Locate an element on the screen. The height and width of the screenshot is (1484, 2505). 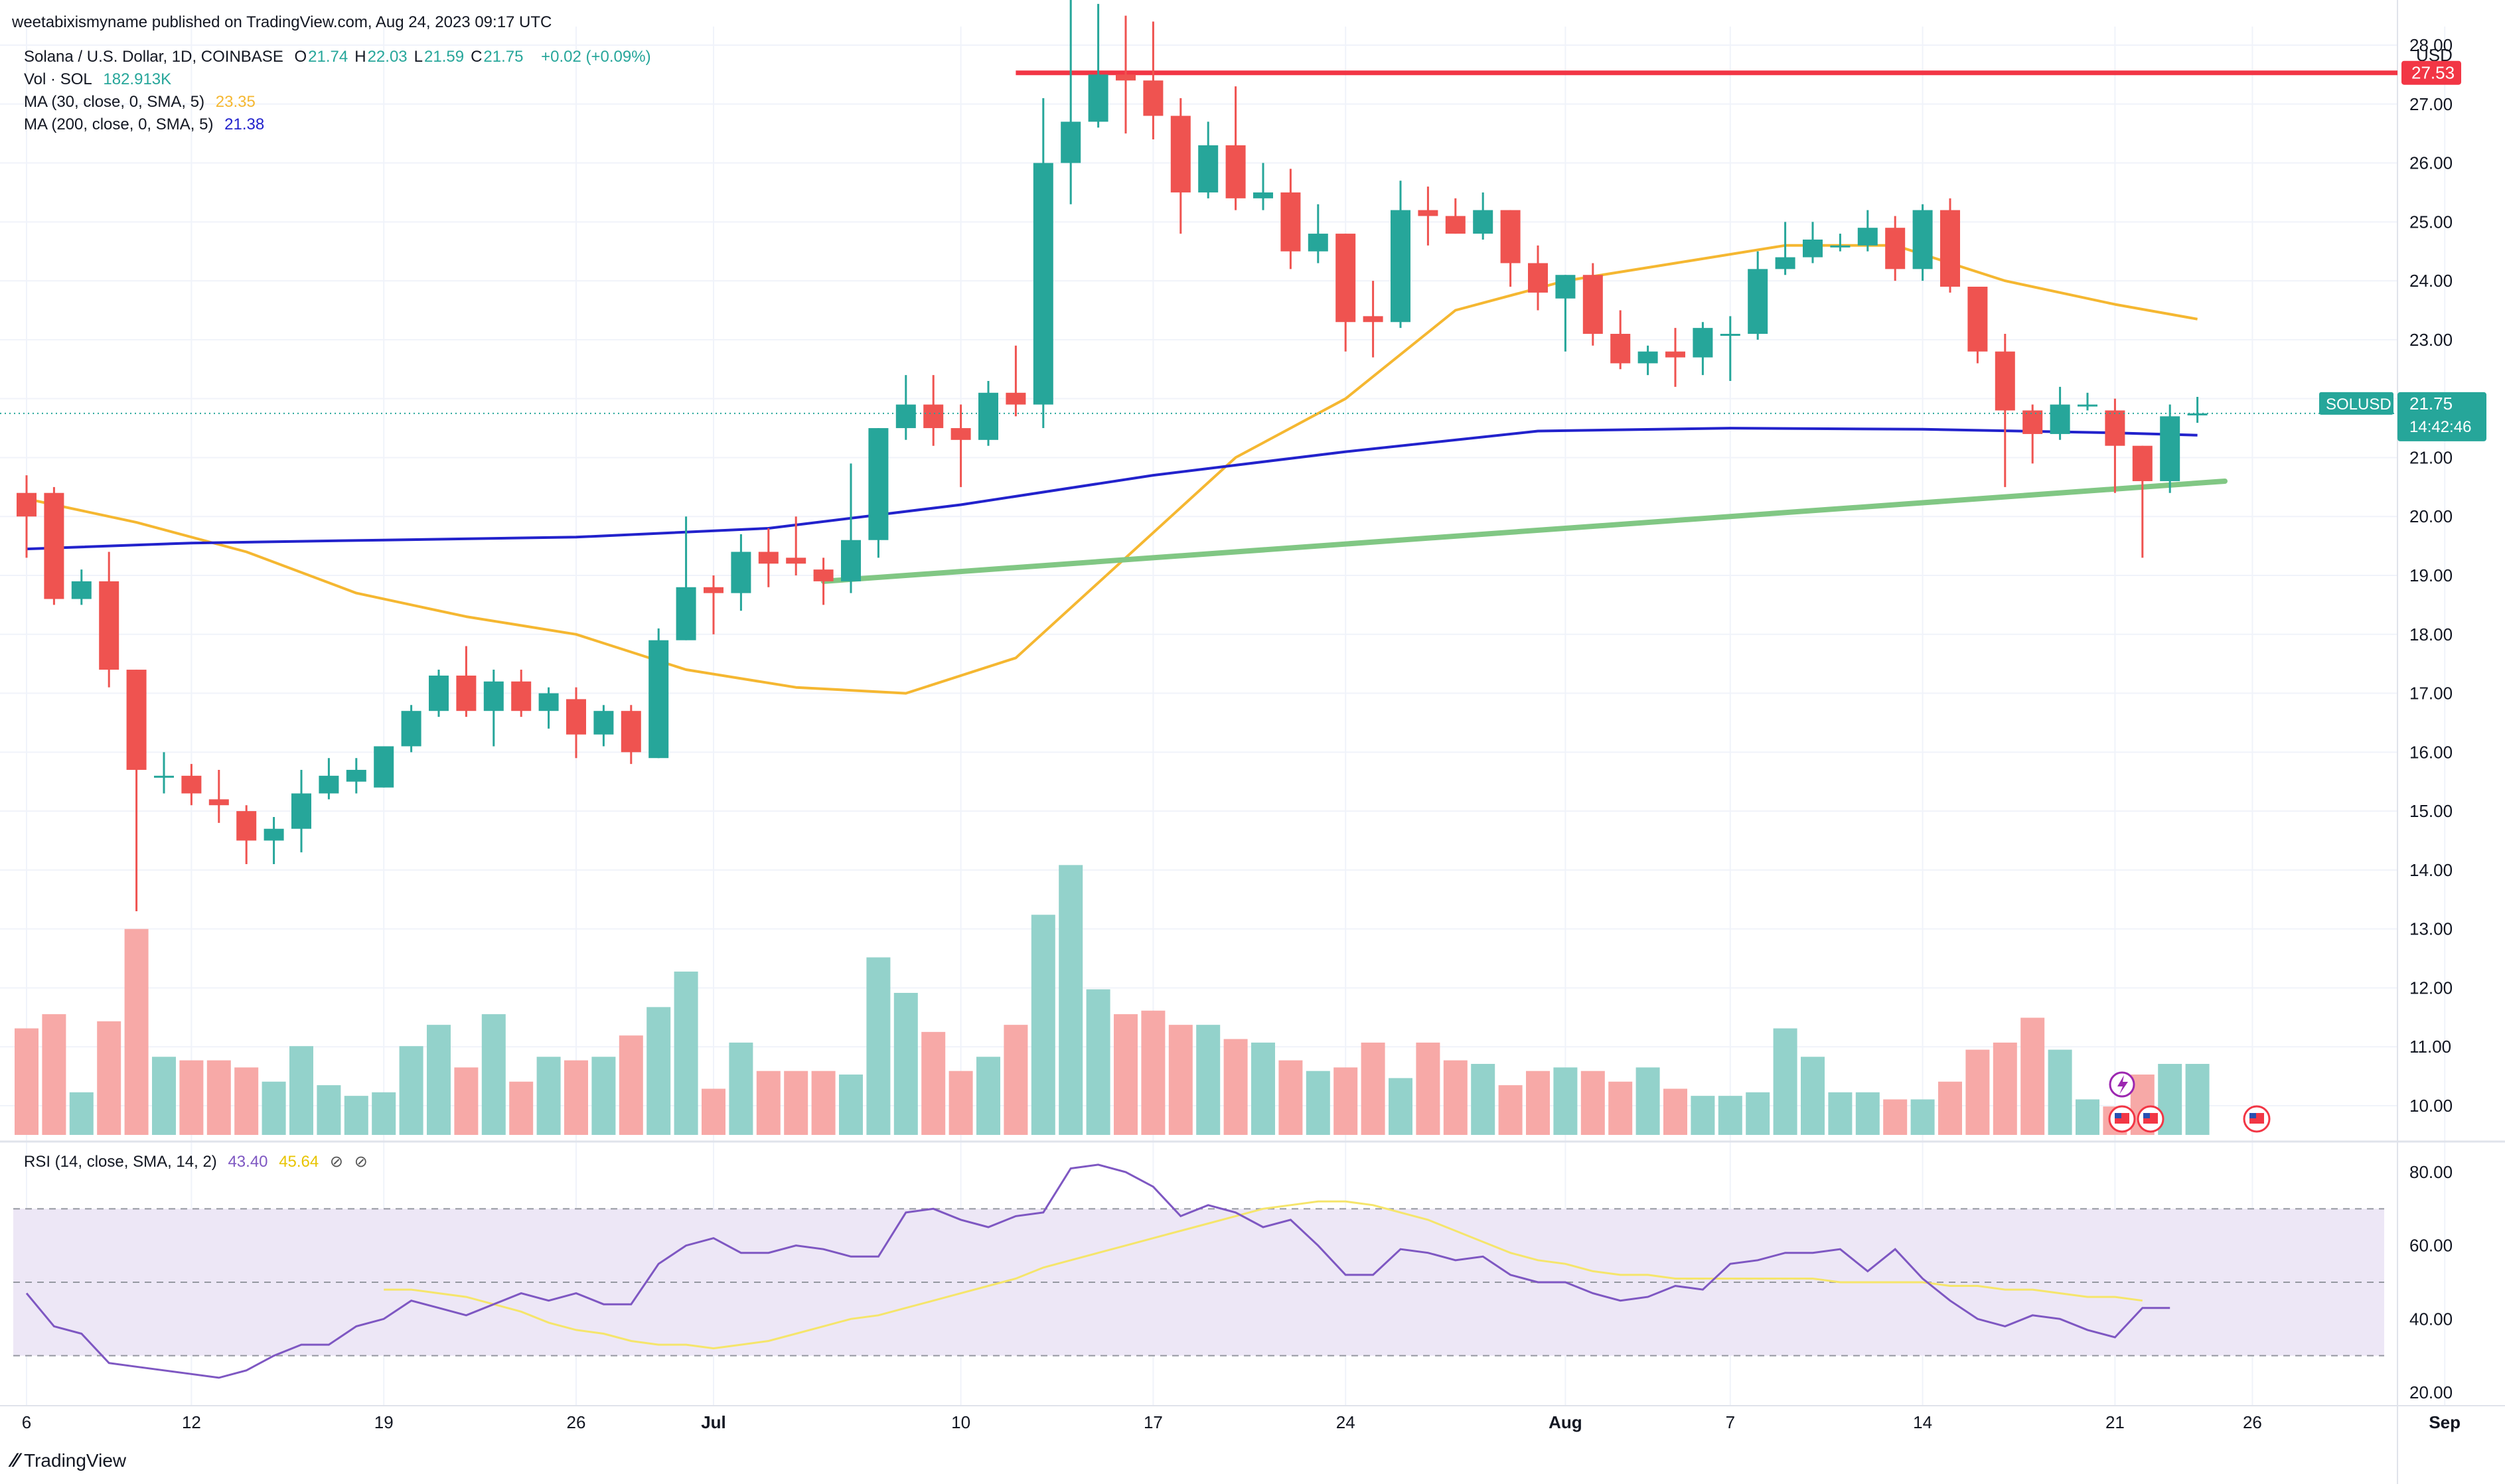
lightning-event-icon is located at coordinates (2122, 1084).